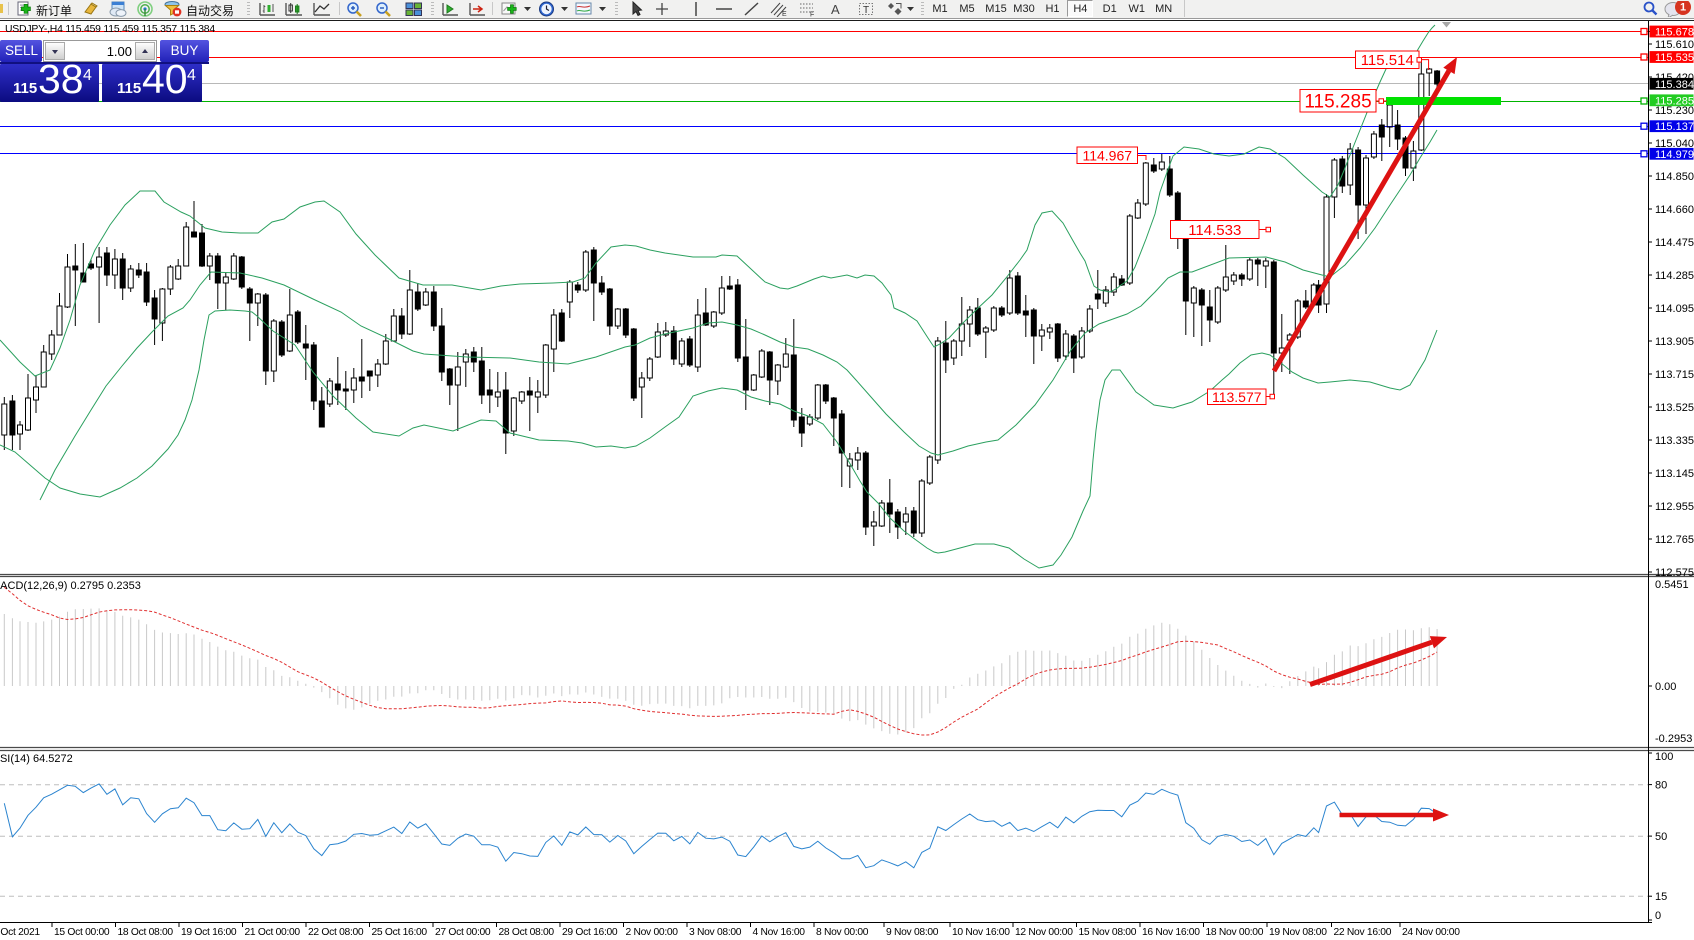  What do you see at coordinates (1674, 111) in the screenshot?
I see `svg-text: 115.230` at bounding box center [1674, 111].